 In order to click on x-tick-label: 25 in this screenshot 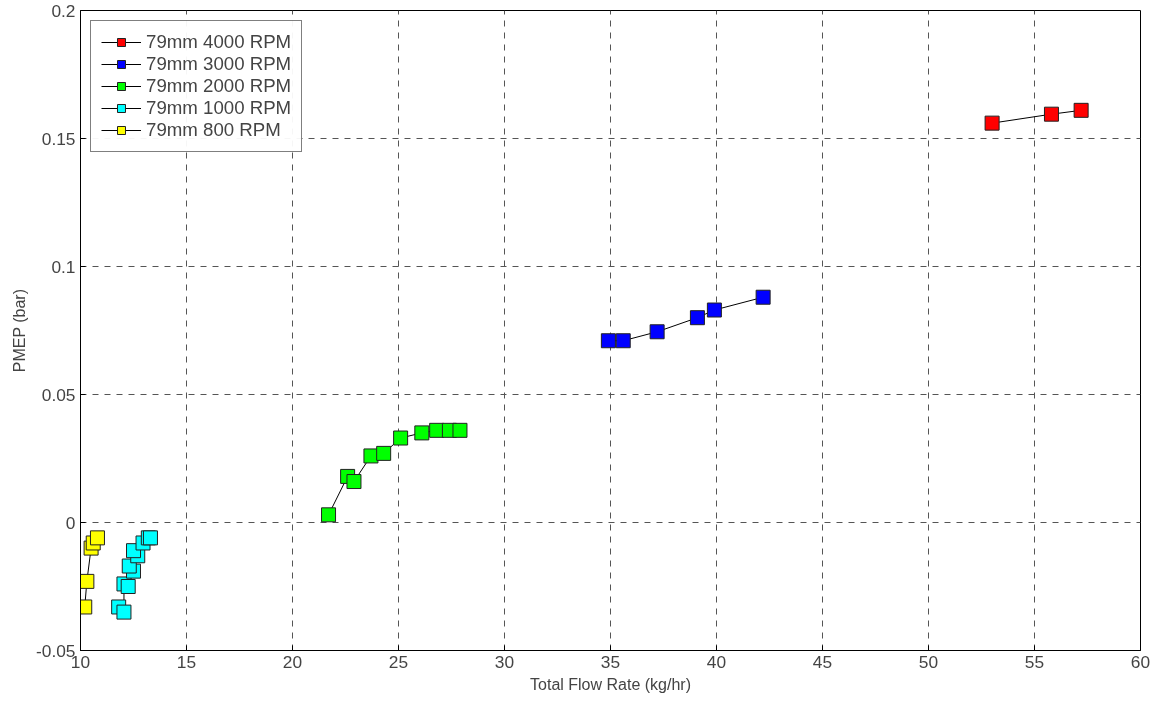, I will do `click(398, 661)`.